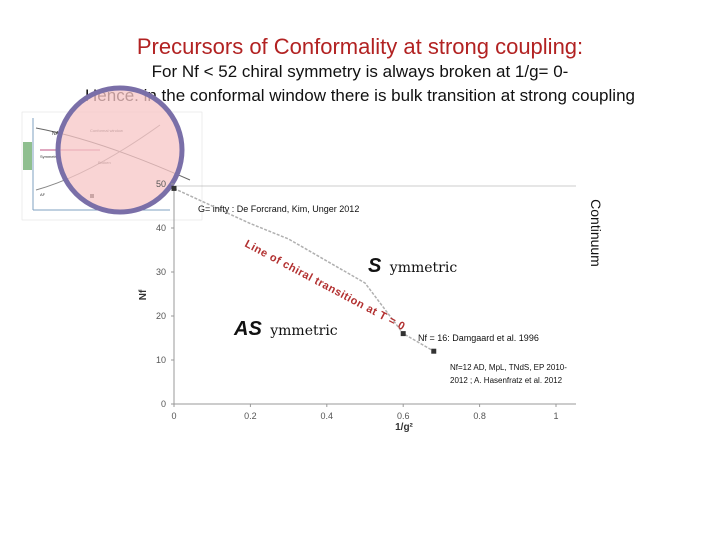 The height and width of the screenshot is (540, 720). Describe the element at coordinates (161, 360) in the screenshot. I see `y-tick-label: 10` at that location.